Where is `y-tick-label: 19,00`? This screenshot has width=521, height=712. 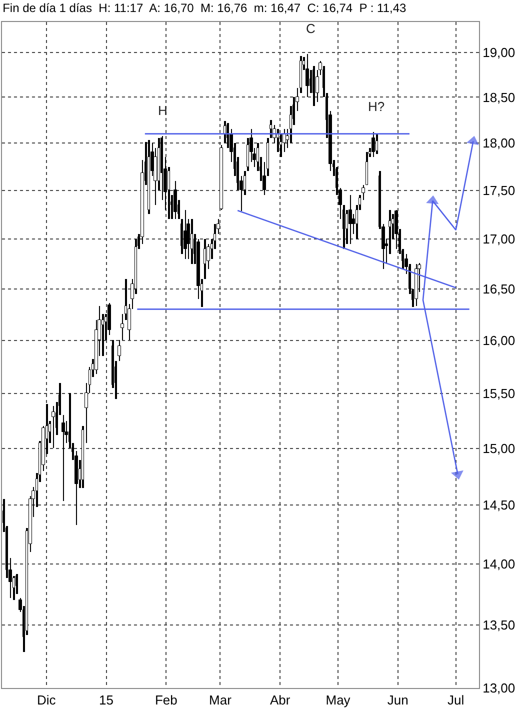
y-tick-label: 19,00 is located at coordinates (499, 52).